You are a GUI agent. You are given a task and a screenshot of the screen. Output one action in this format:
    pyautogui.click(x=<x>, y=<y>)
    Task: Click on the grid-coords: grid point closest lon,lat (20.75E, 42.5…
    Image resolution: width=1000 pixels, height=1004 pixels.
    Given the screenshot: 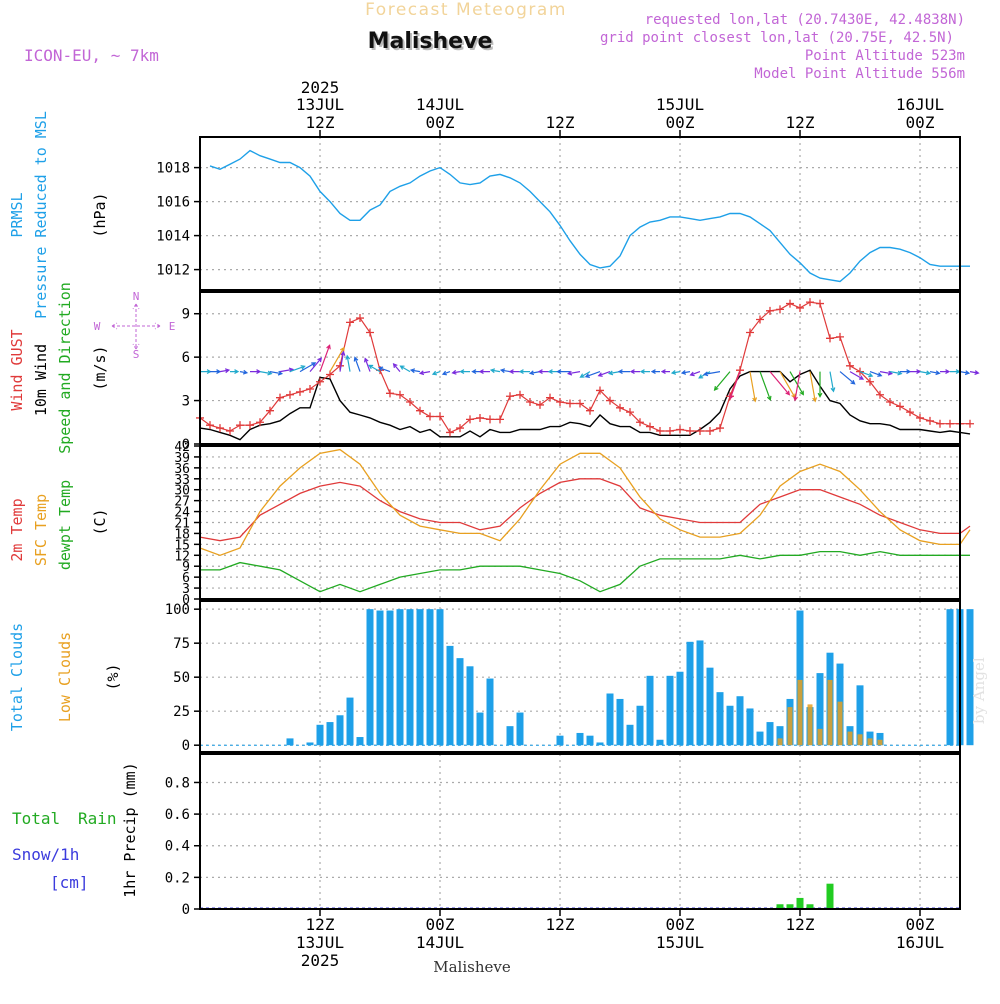 What is the action you would take?
    pyautogui.click(x=777, y=38)
    